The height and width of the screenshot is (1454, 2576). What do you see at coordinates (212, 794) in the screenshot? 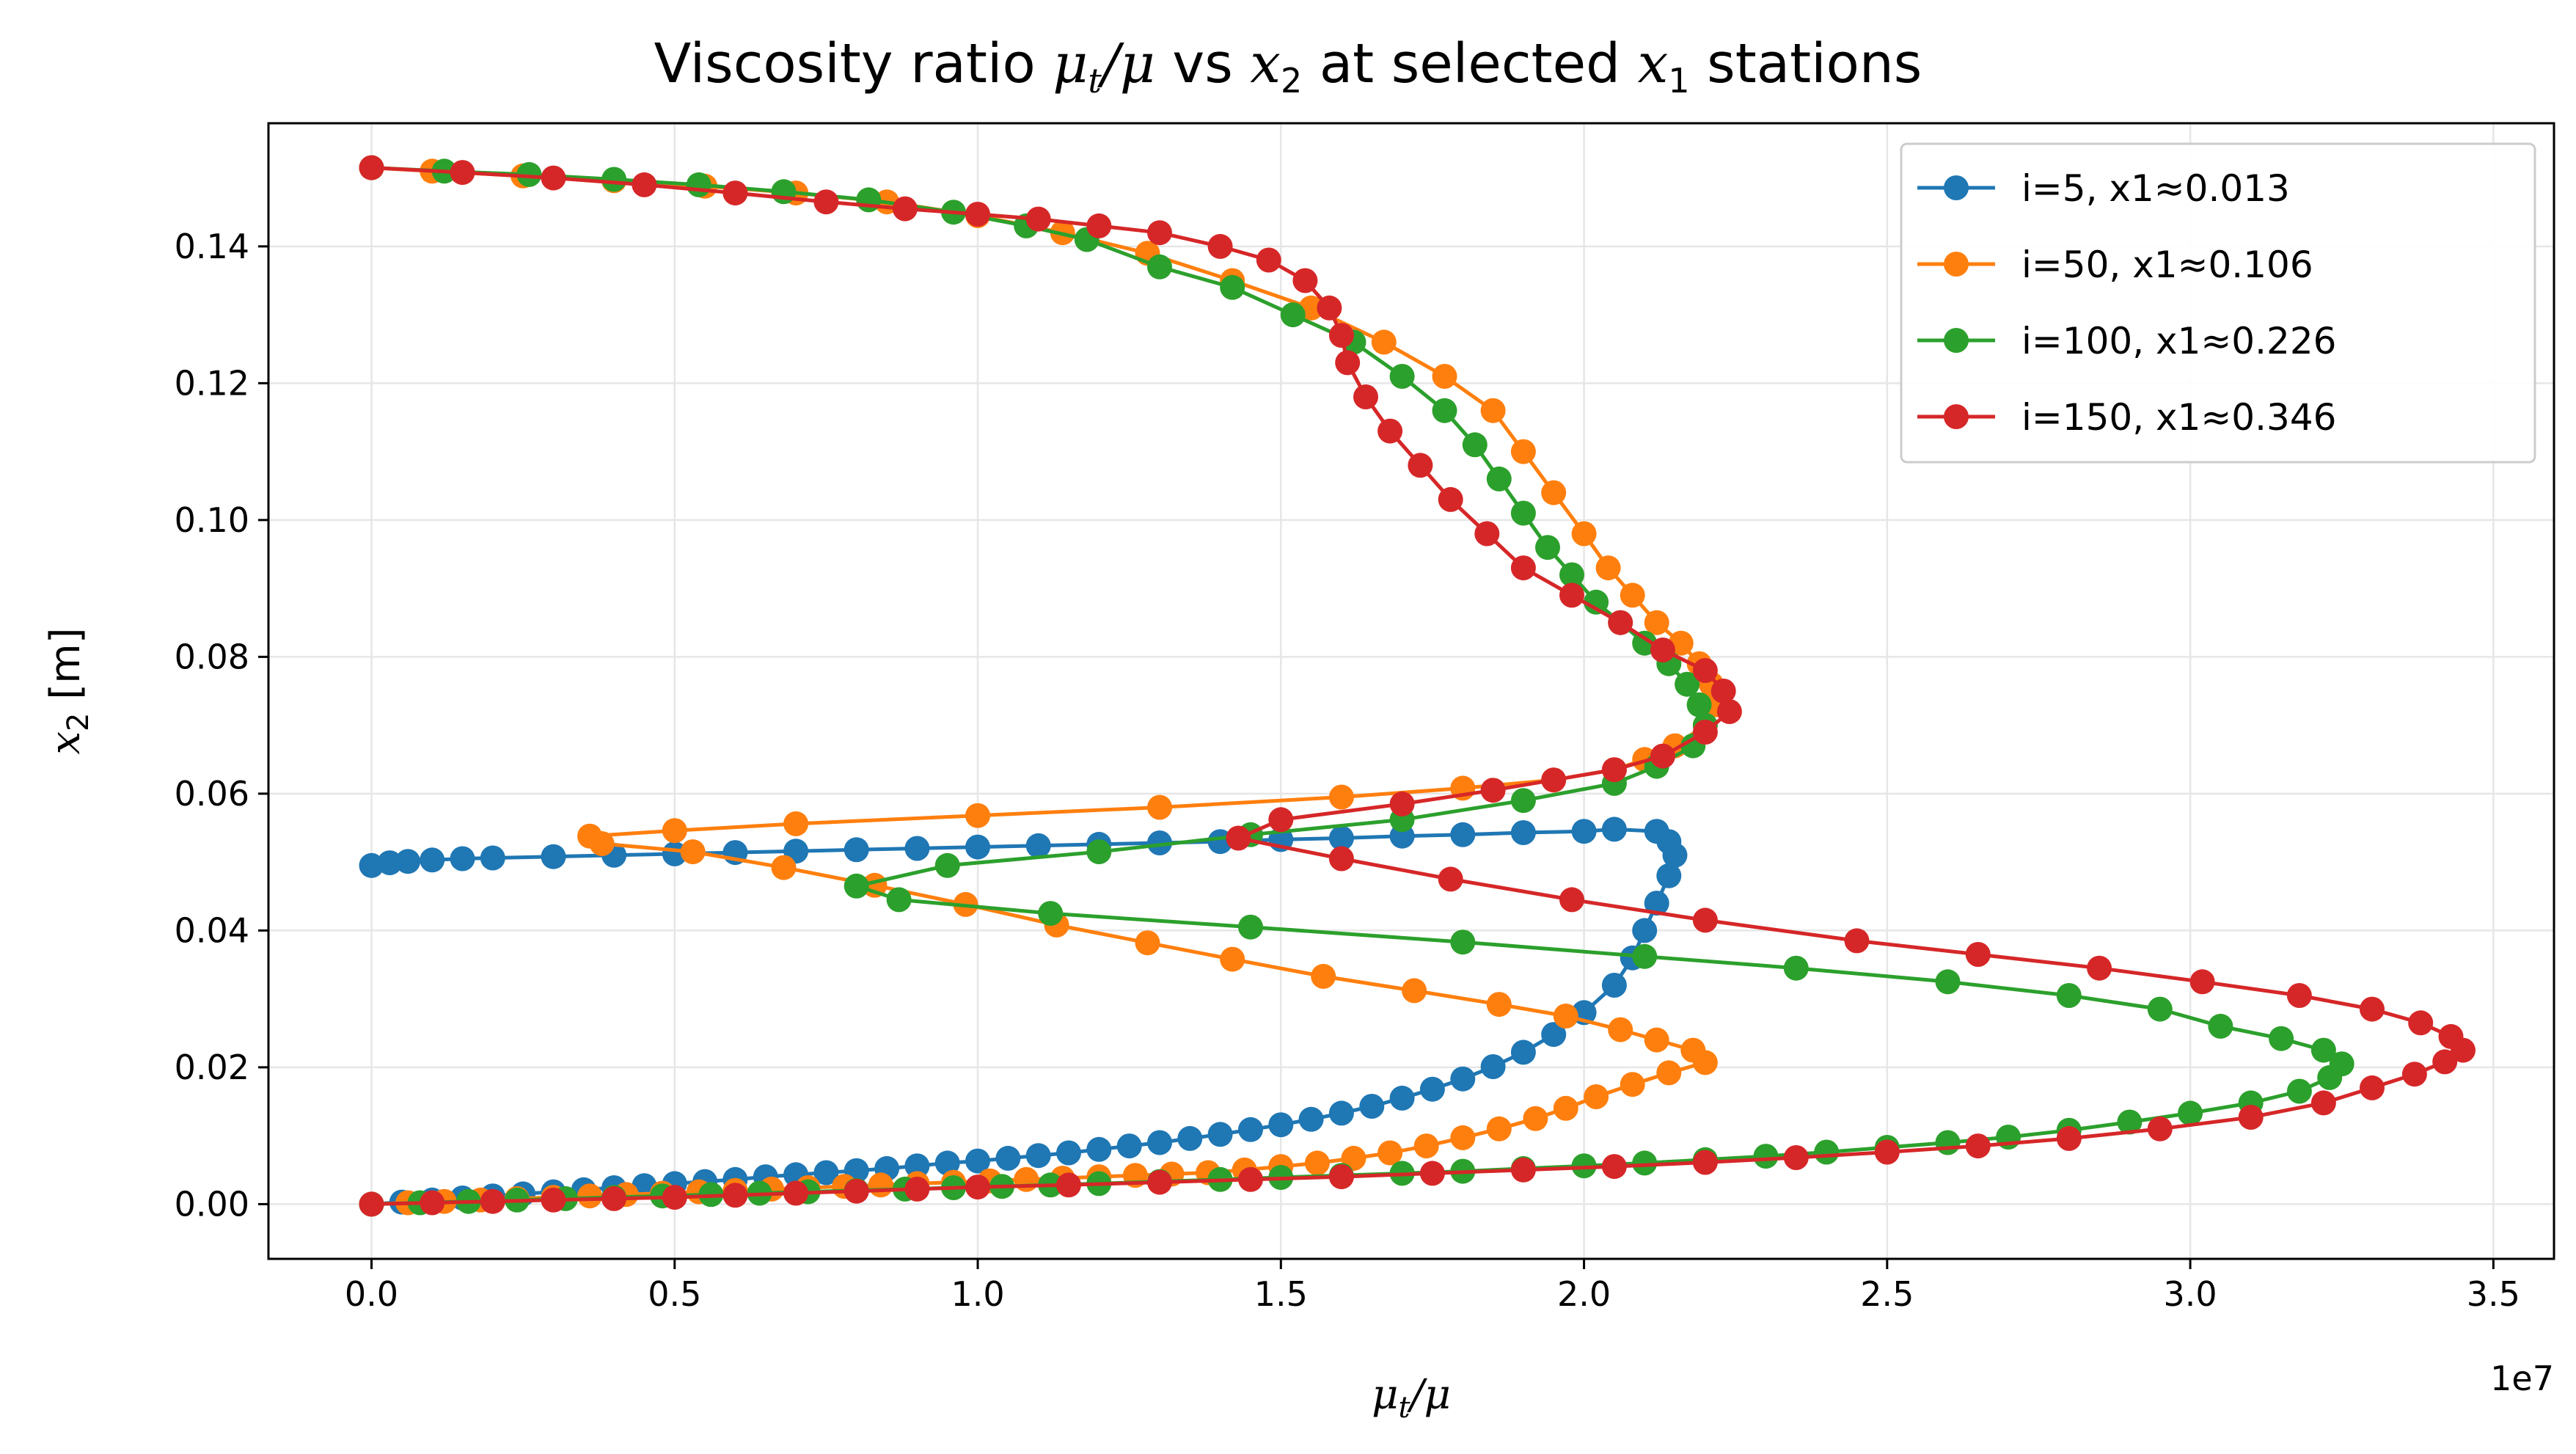
I see `y-tick-label: 0.06` at bounding box center [212, 794].